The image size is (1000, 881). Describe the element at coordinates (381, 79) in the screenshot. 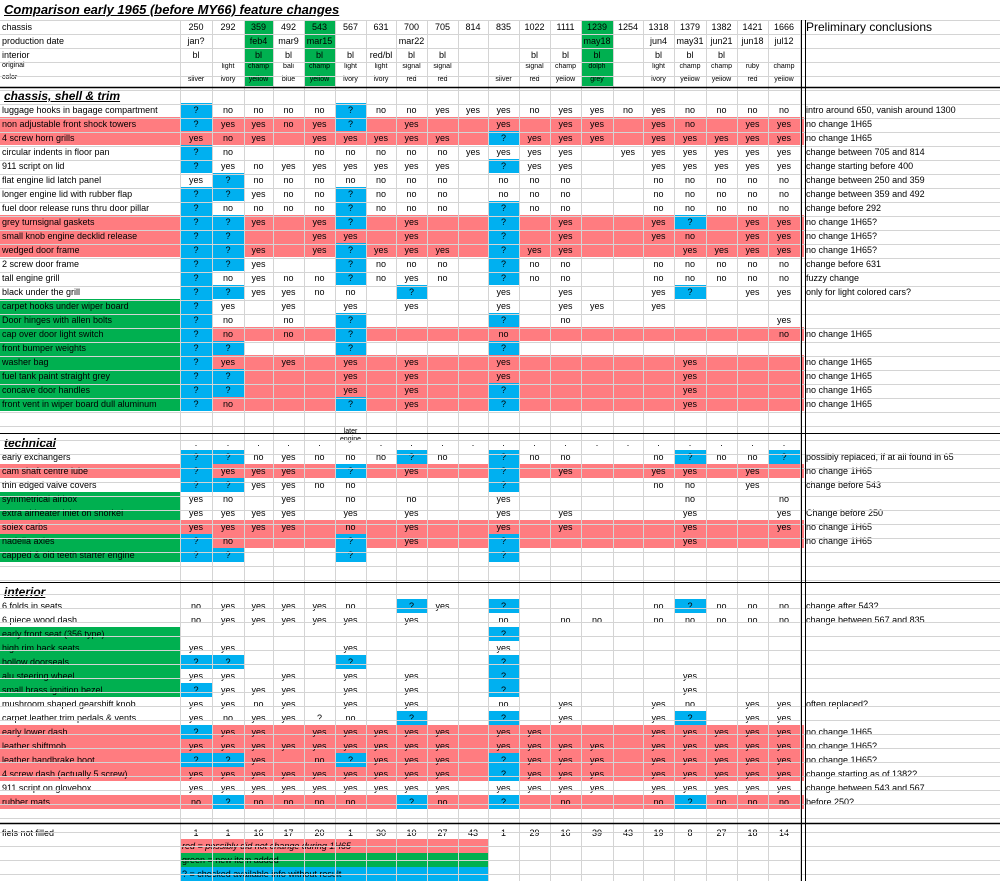

I see `header-color-cell: ivory` at that location.